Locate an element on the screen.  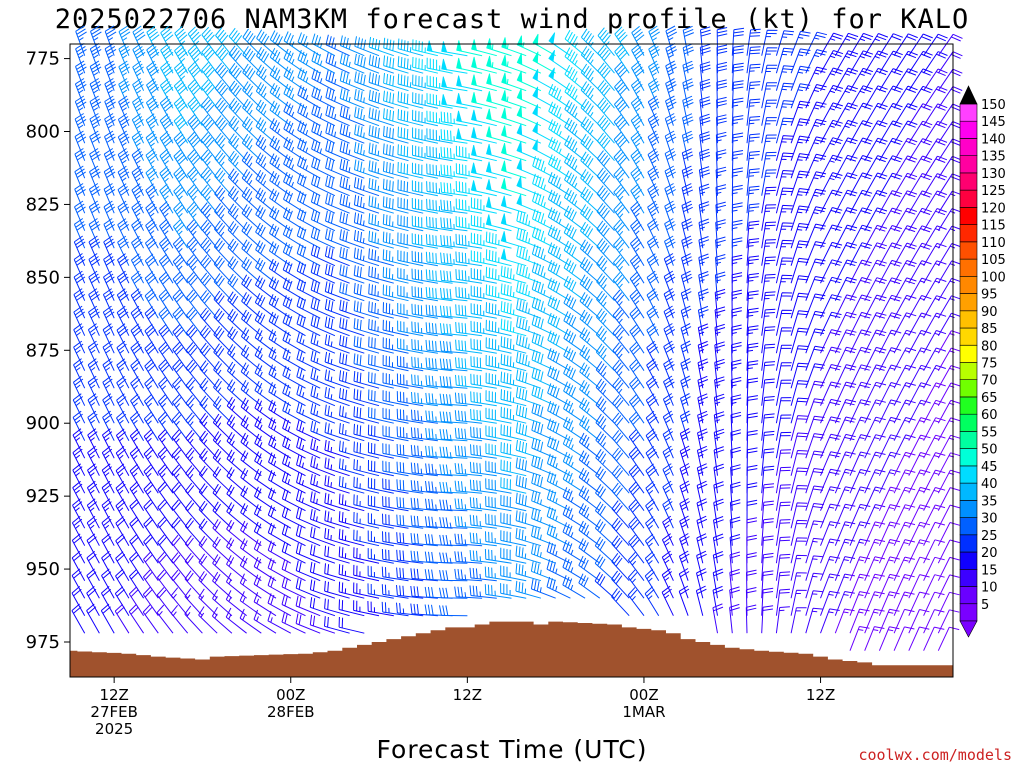
y-tick-label: 975 is located at coordinates (43, 642).